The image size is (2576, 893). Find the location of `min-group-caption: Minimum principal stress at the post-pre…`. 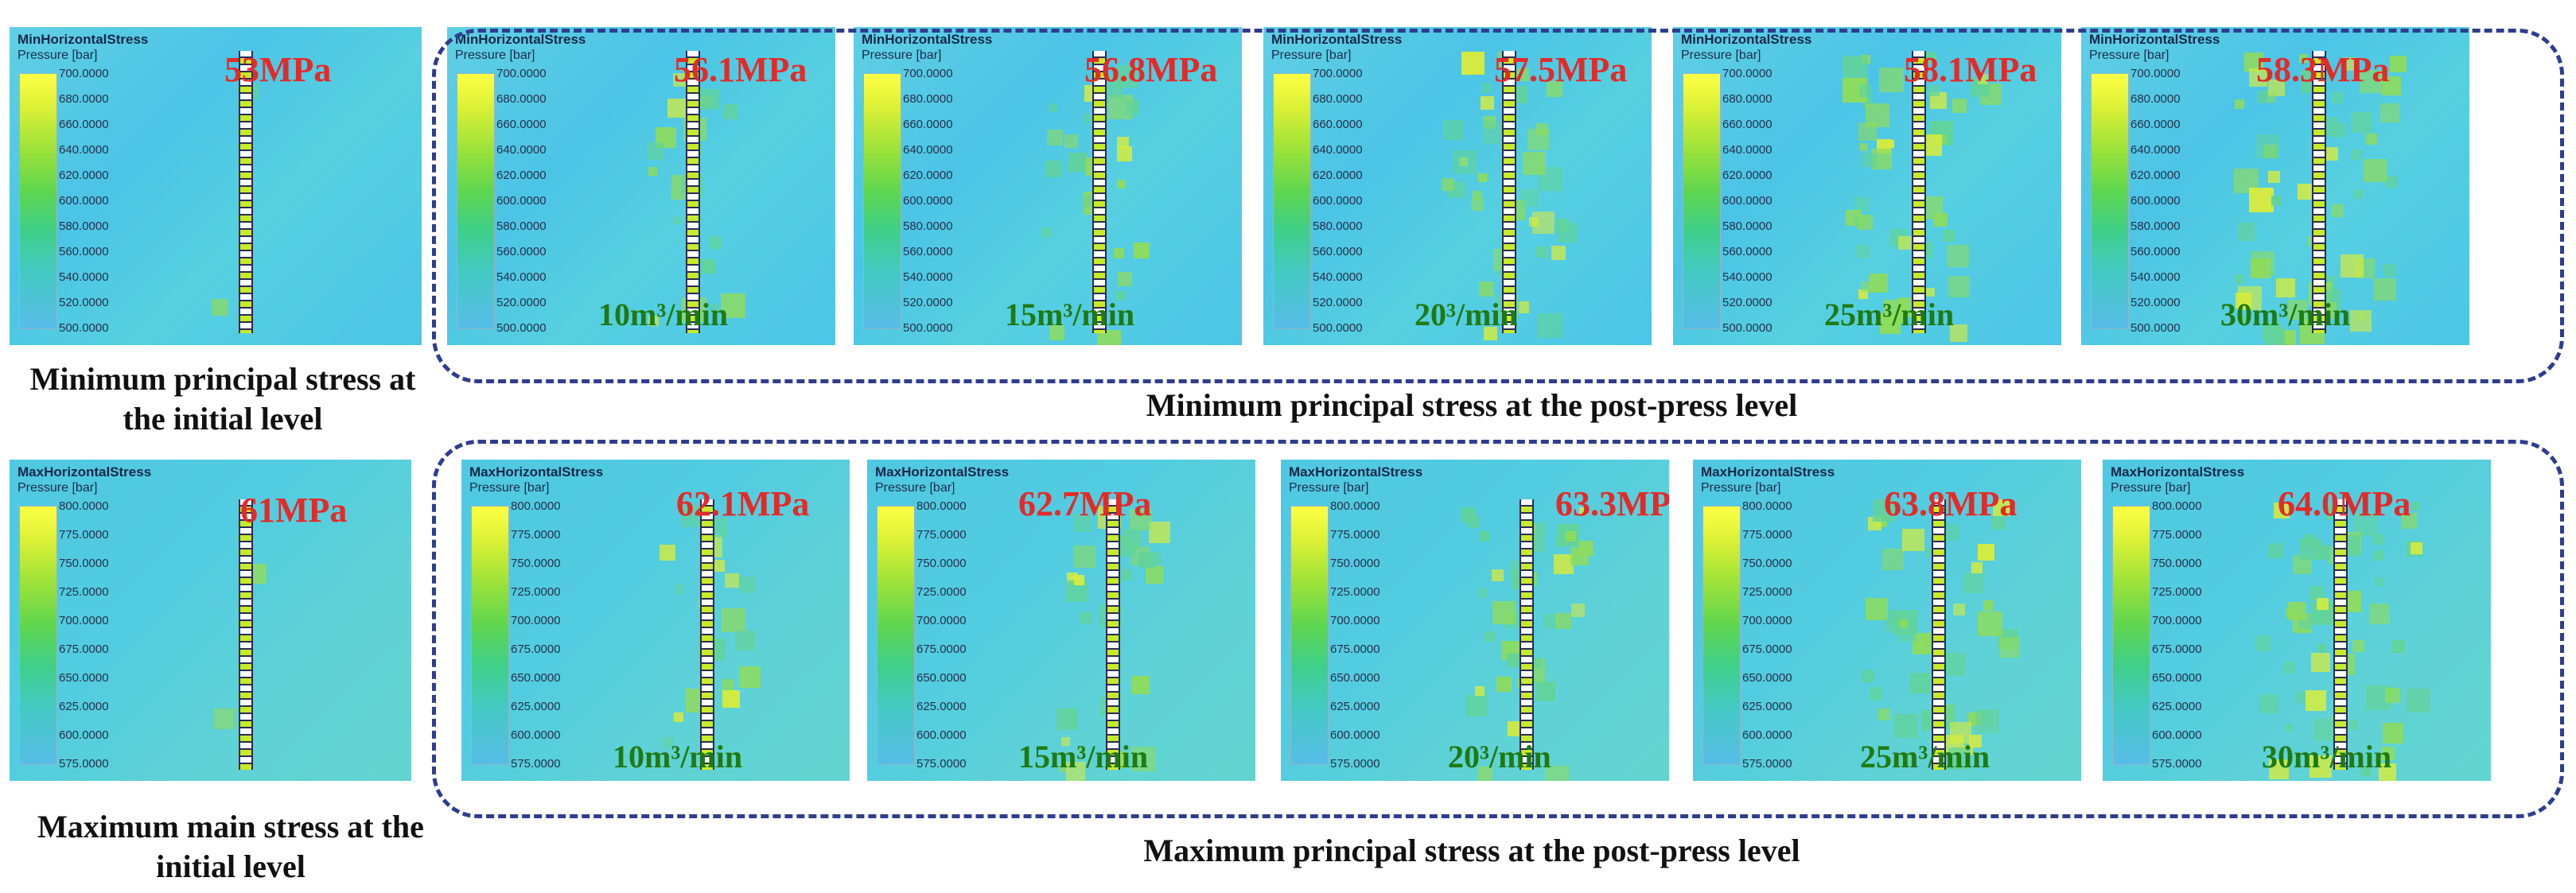

min-group-caption: Minimum principal stress at the post-pre… is located at coordinates (1472, 405).